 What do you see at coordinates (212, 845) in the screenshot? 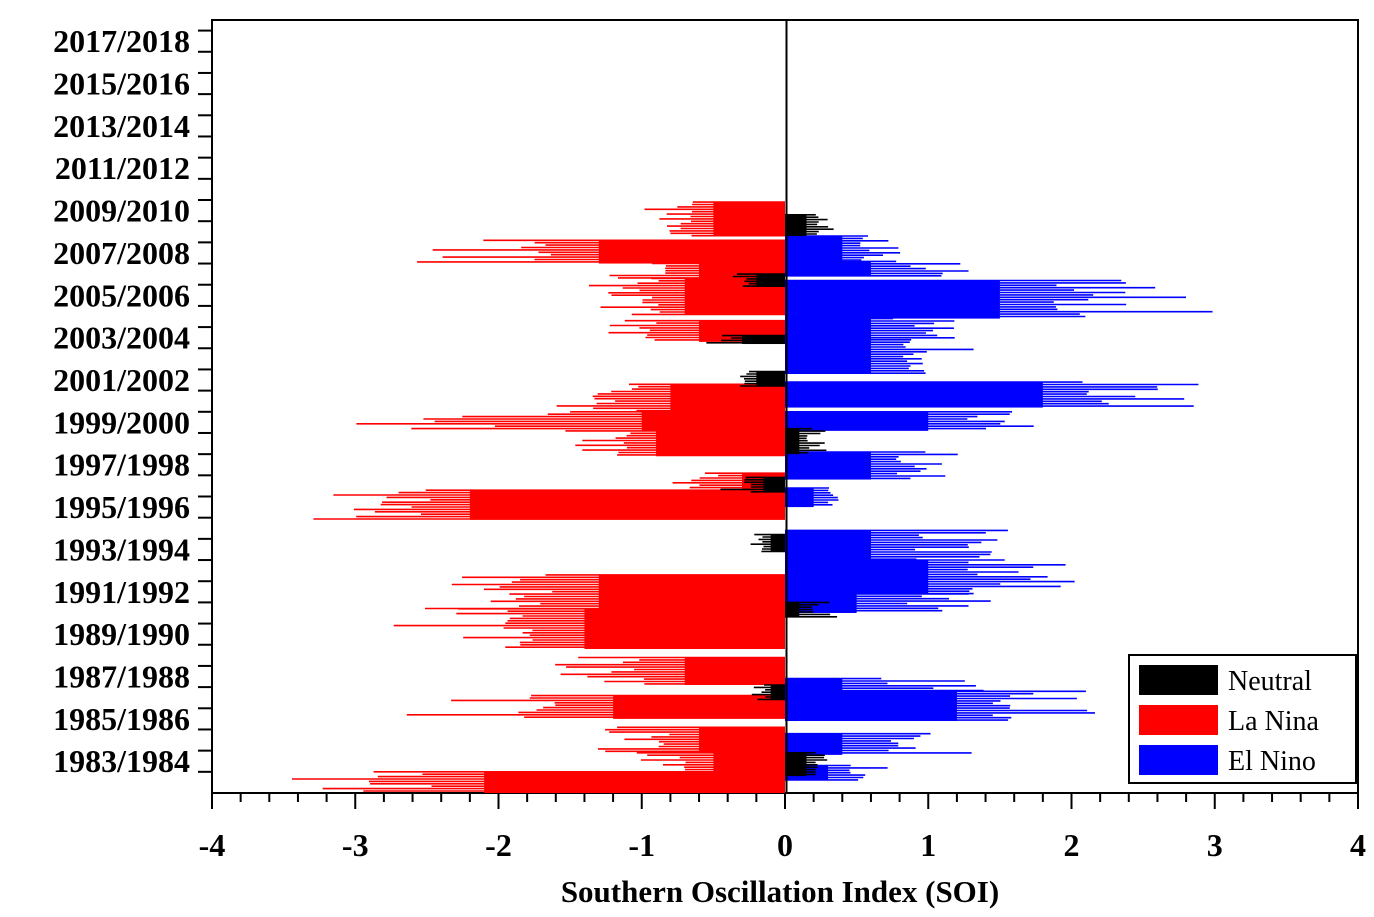
I see `x-tick-label: -4` at bounding box center [212, 845].